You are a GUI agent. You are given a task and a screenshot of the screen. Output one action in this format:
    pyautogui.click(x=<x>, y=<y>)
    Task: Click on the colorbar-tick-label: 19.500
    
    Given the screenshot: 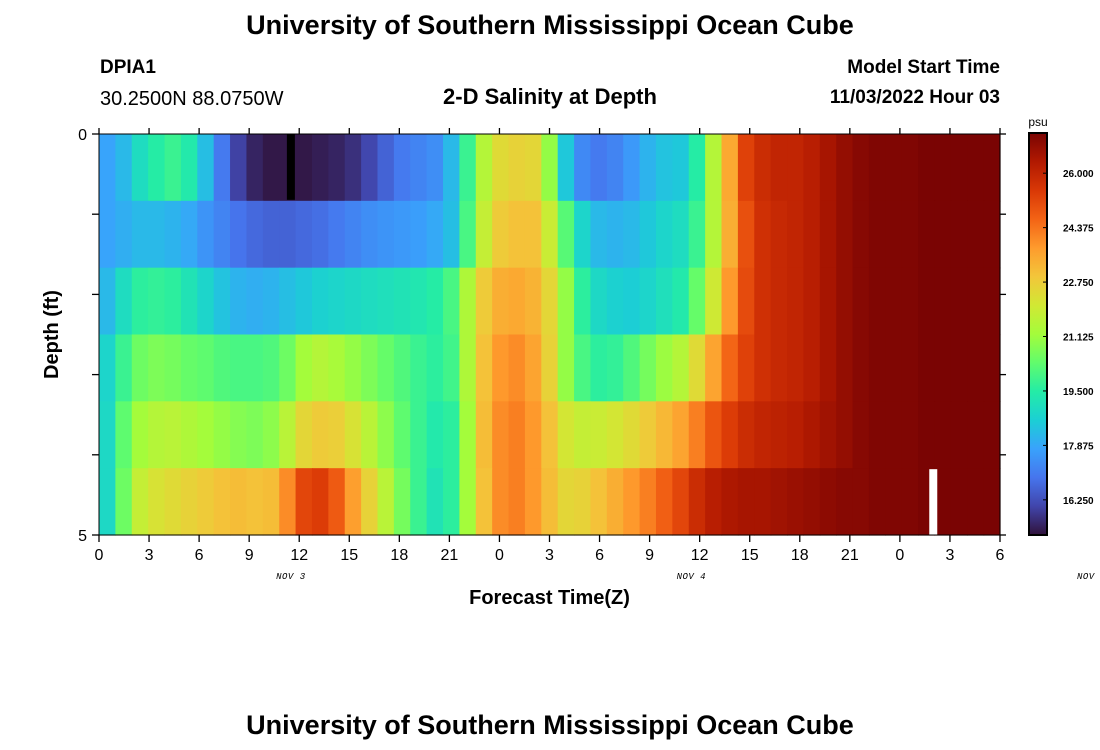 What is the action you would take?
    pyautogui.click(x=1078, y=392)
    